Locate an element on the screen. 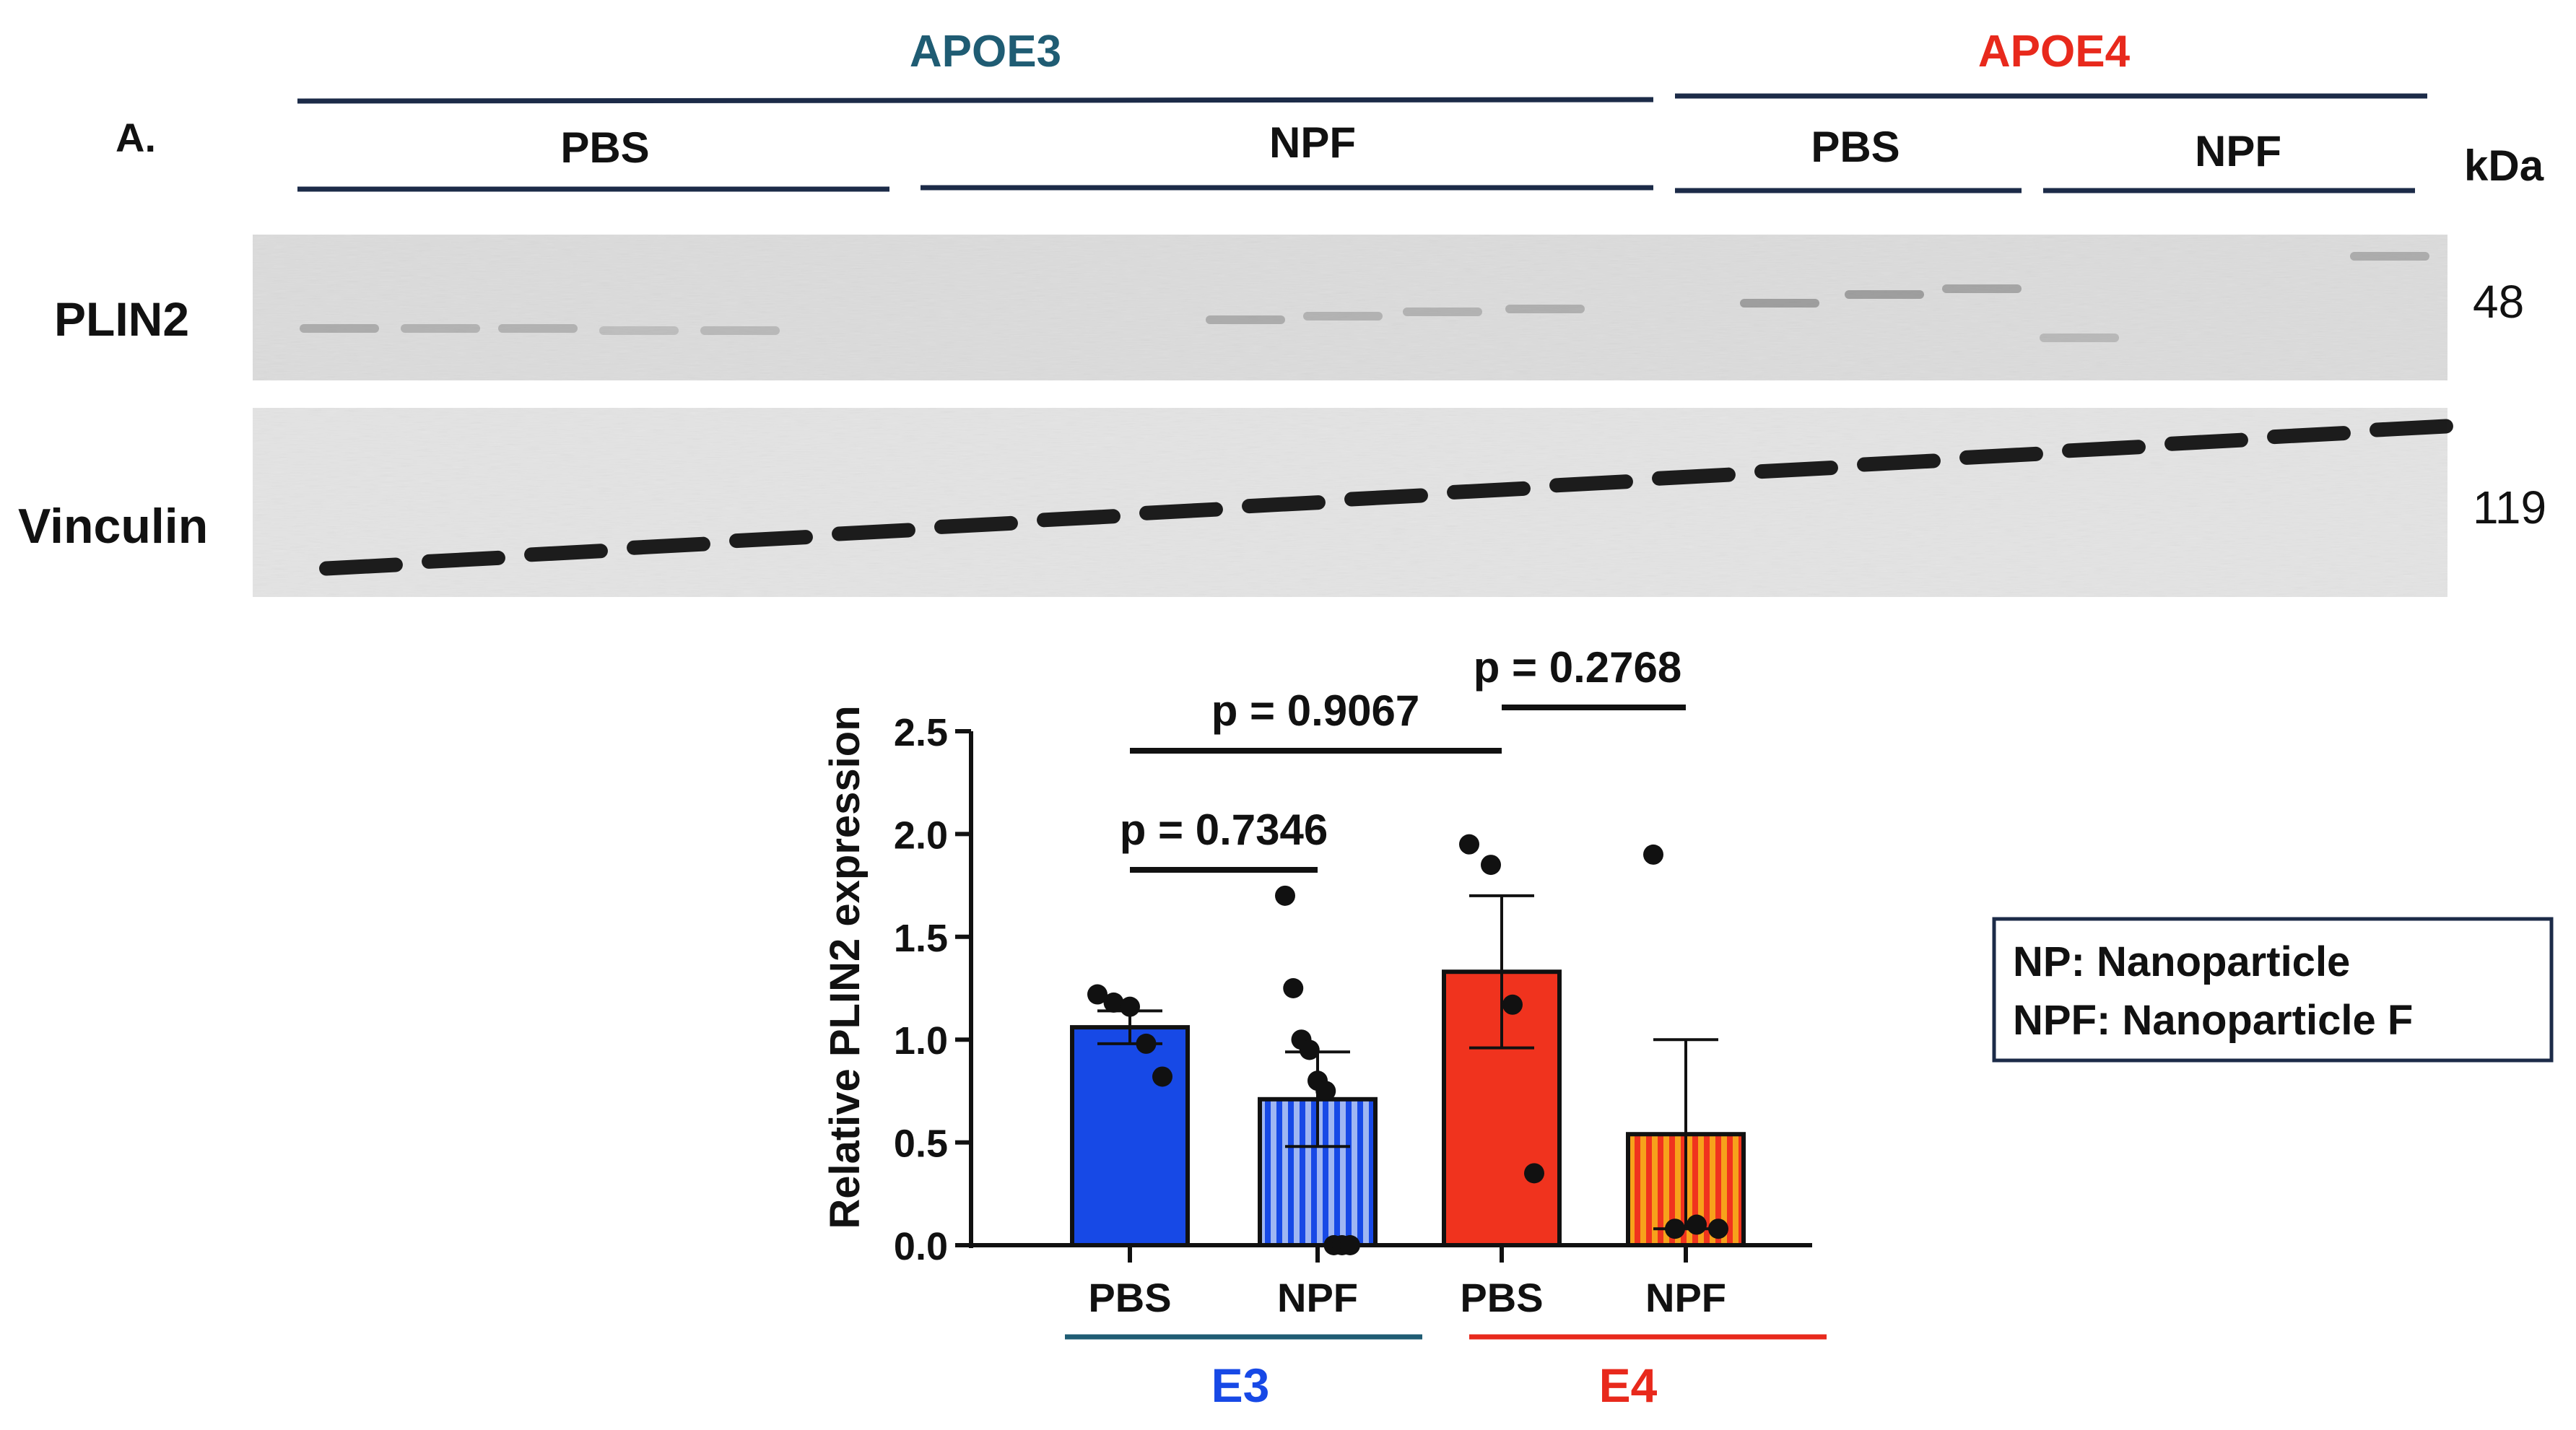 This screenshot has height=1430, width=2576. vinculin-row-label: Vinculin is located at coordinates (113, 526).